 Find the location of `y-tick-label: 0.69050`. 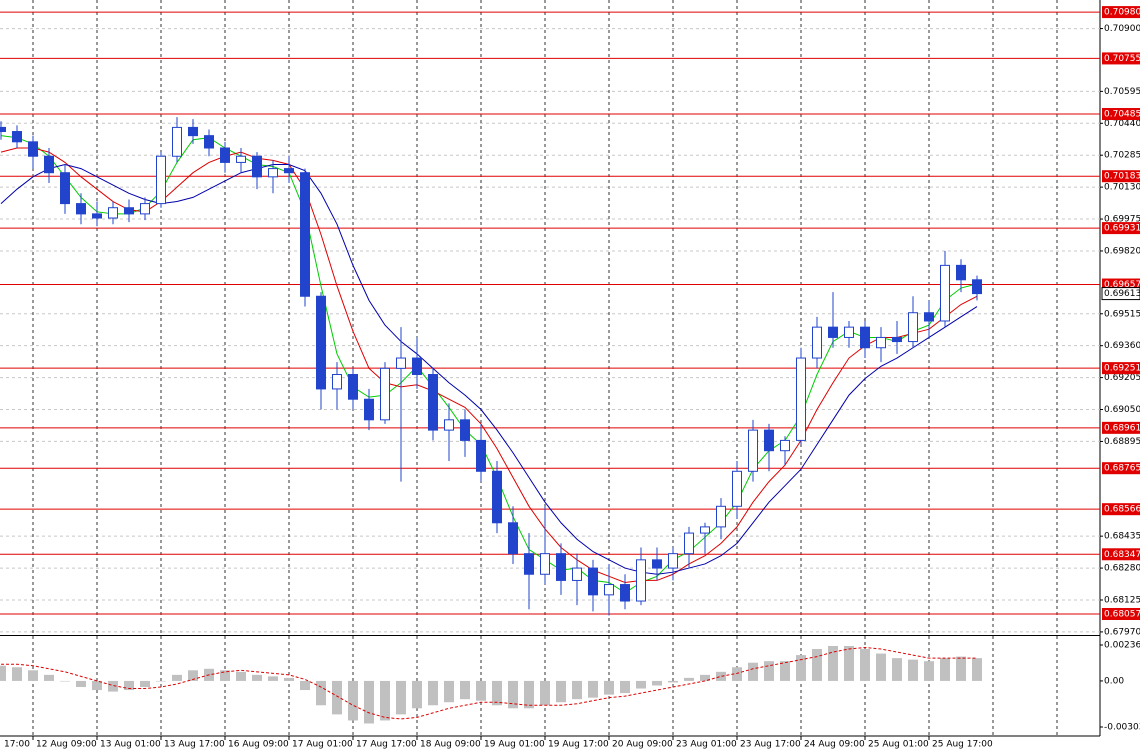

y-tick-label: 0.69050 is located at coordinates (1122, 410).